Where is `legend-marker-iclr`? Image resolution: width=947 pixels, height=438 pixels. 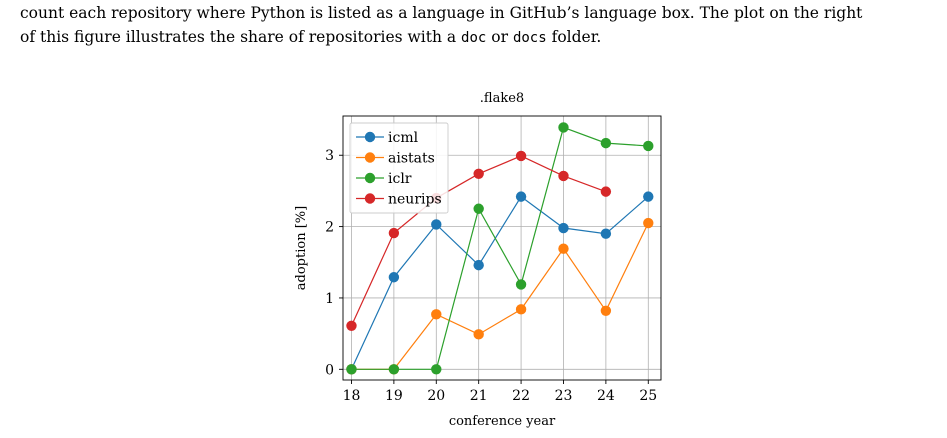 legend-marker-iclr is located at coordinates (370, 178).